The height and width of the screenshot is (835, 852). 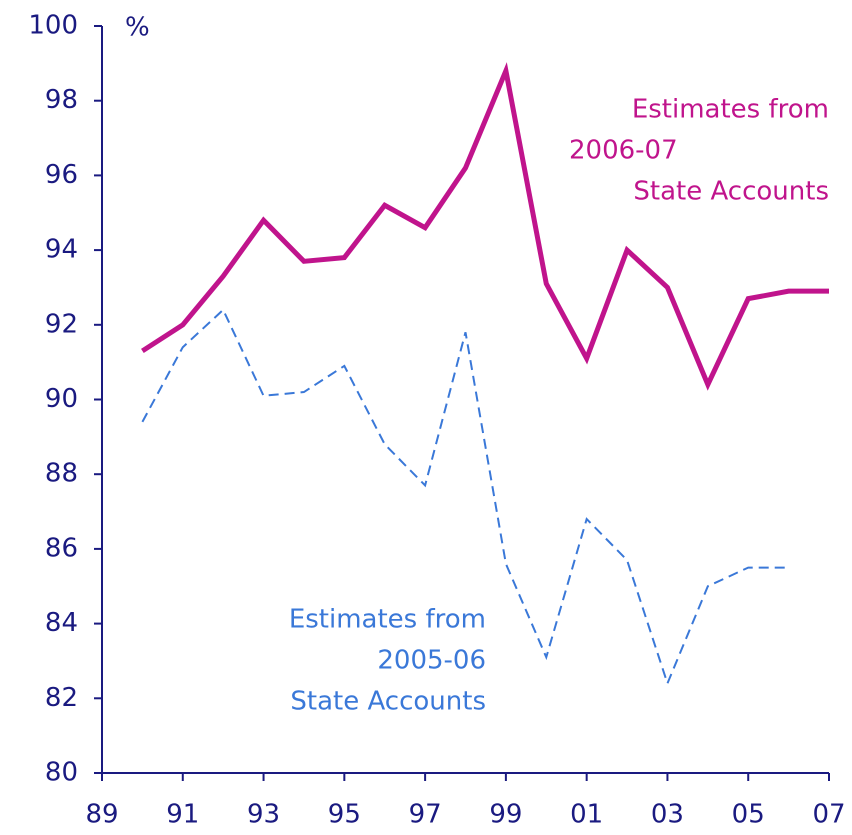 I want to click on x-tick-label: 99, so click(x=505, y=815).